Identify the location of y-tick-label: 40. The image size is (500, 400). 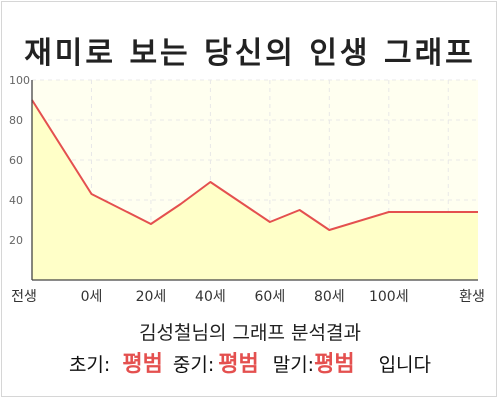
(16, 200).